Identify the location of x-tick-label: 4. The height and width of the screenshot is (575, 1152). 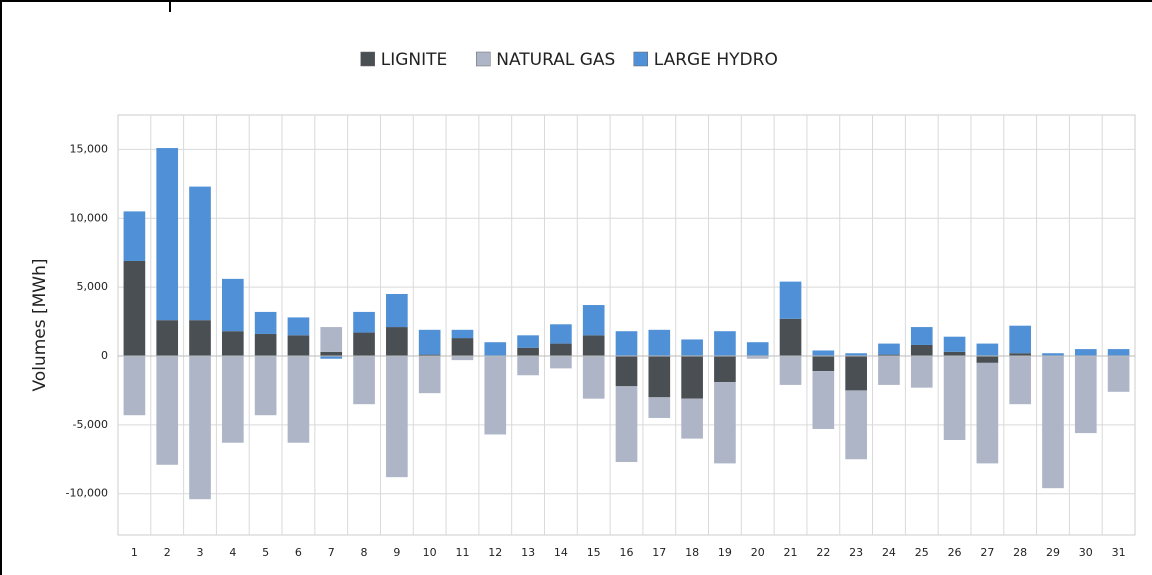
(232, 552).